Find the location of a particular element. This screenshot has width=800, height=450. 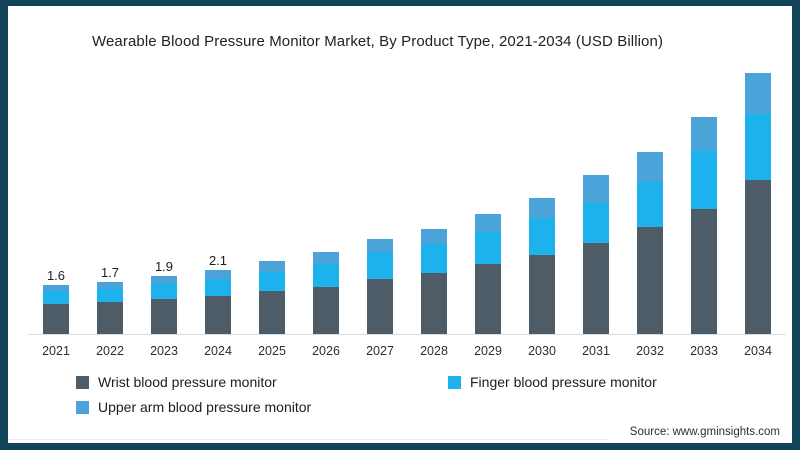

bar-segment-2027-upper-arm is located at coordinates (380, 245).